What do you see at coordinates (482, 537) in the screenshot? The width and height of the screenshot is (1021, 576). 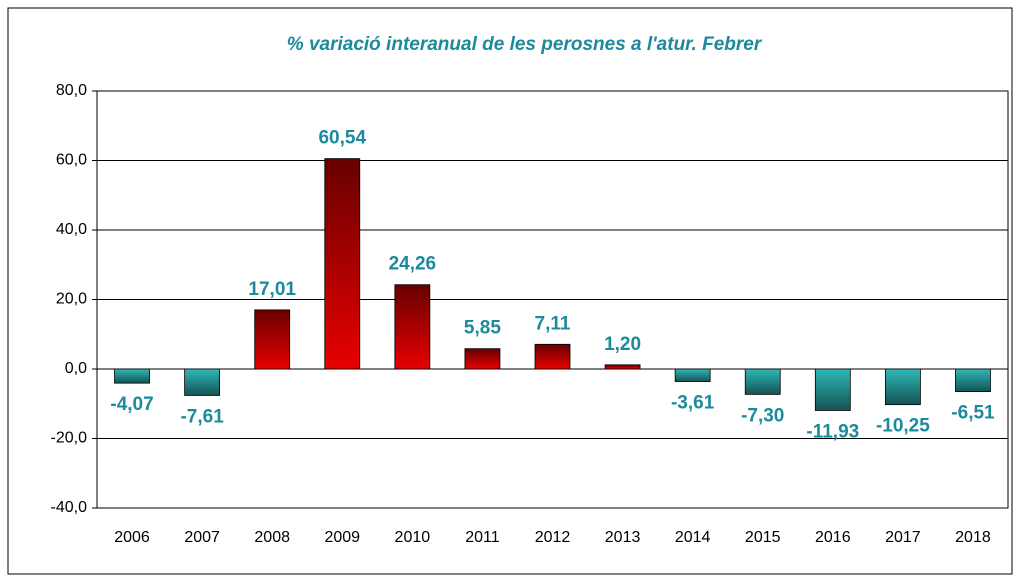 I see `x-tick-label: 2011` at bounding box center [482, 537].